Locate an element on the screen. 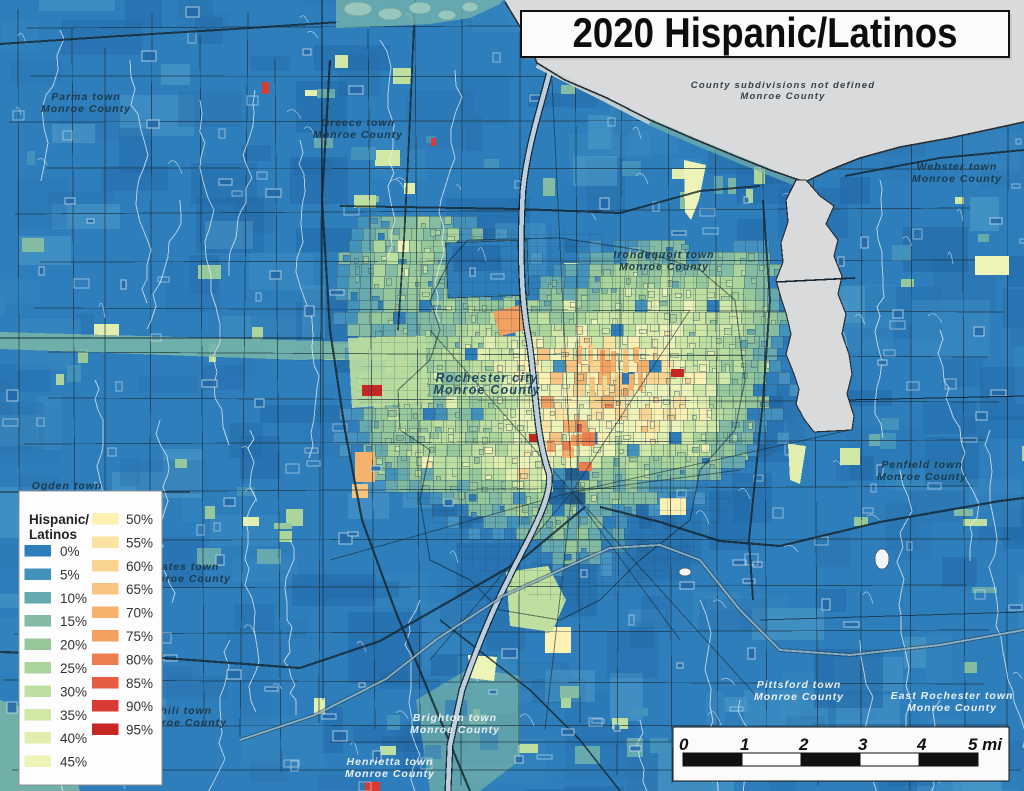 This screenshot has width=1024, height=791. svg-text: 0% is located at coordinates (70, 551).